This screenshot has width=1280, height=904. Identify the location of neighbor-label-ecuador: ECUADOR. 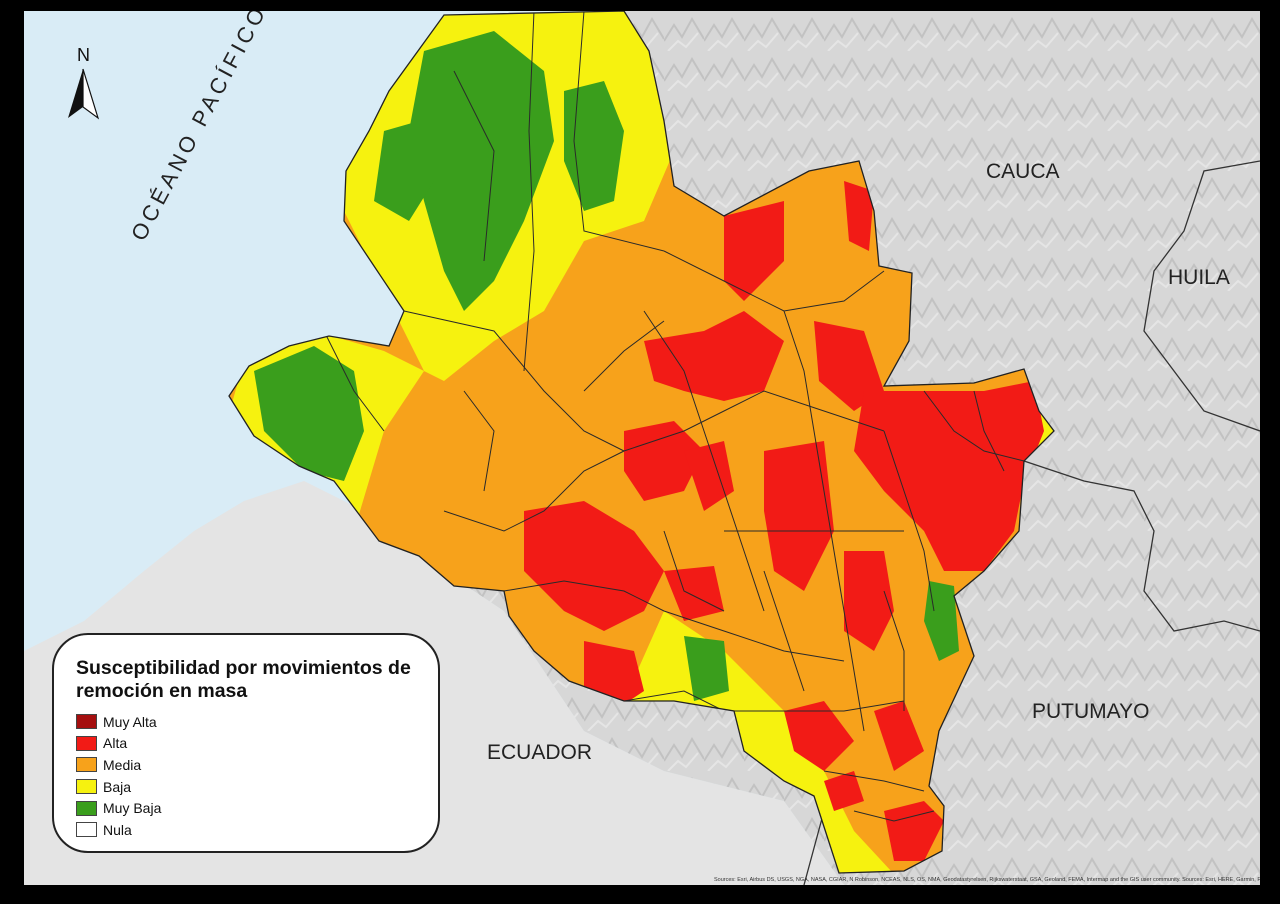
(540, 752).